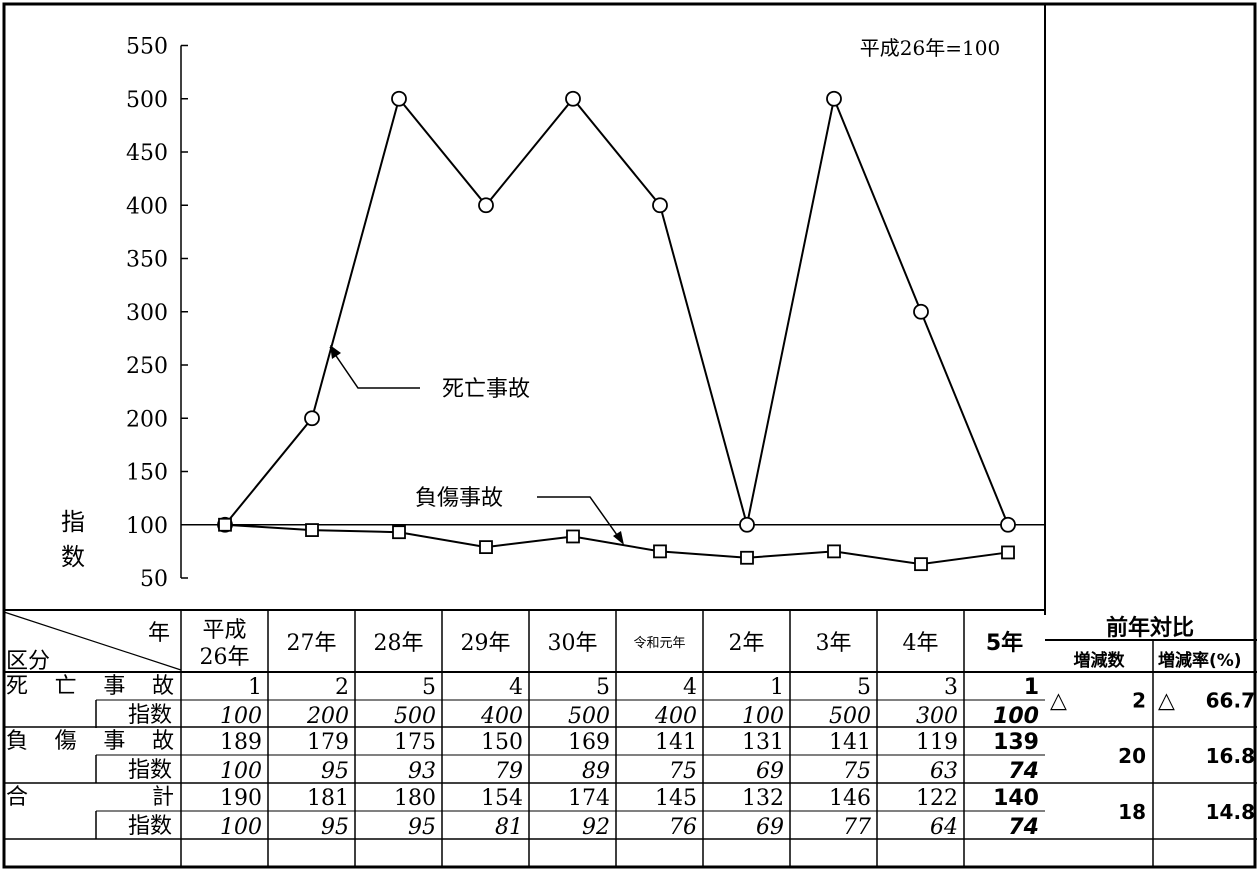  I want to click on year-header: 4年, so click(921, 643).